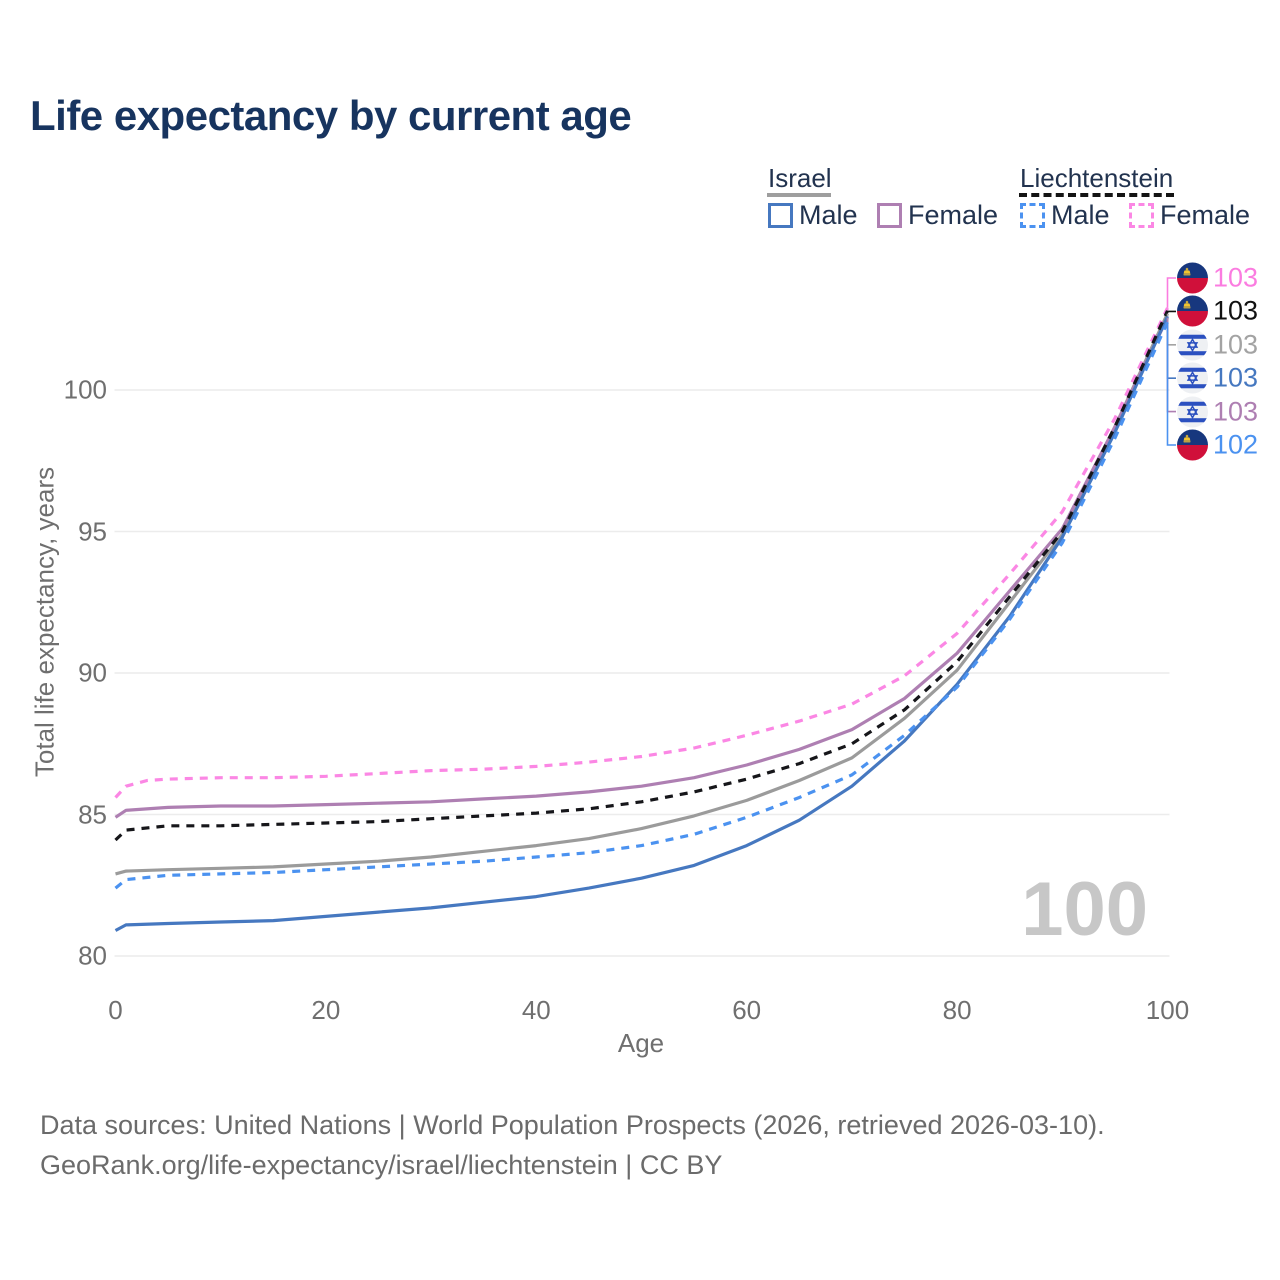  I want to click on leader-line-israel-female, so click(1171, 365).